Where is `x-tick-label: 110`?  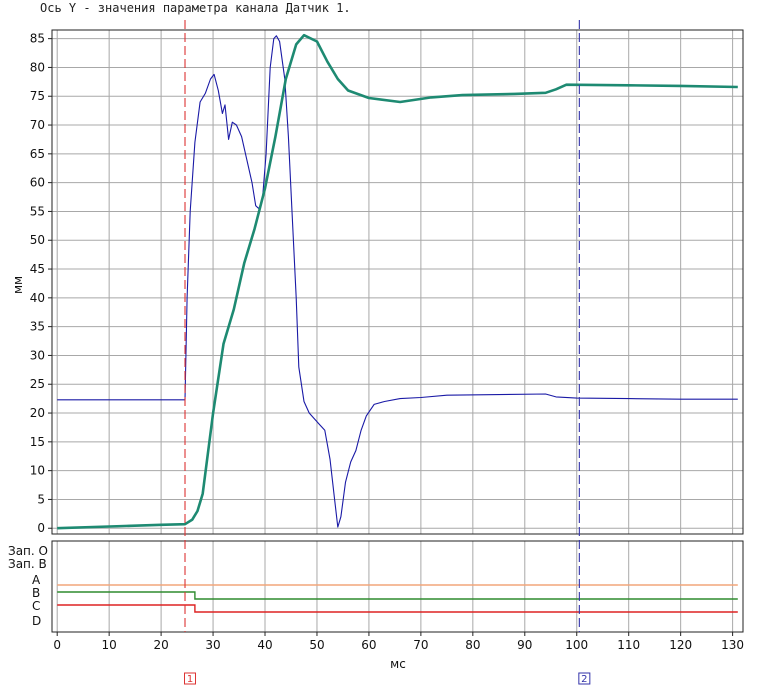
x-tick-label: 110 is located at coordinates (628, 645).